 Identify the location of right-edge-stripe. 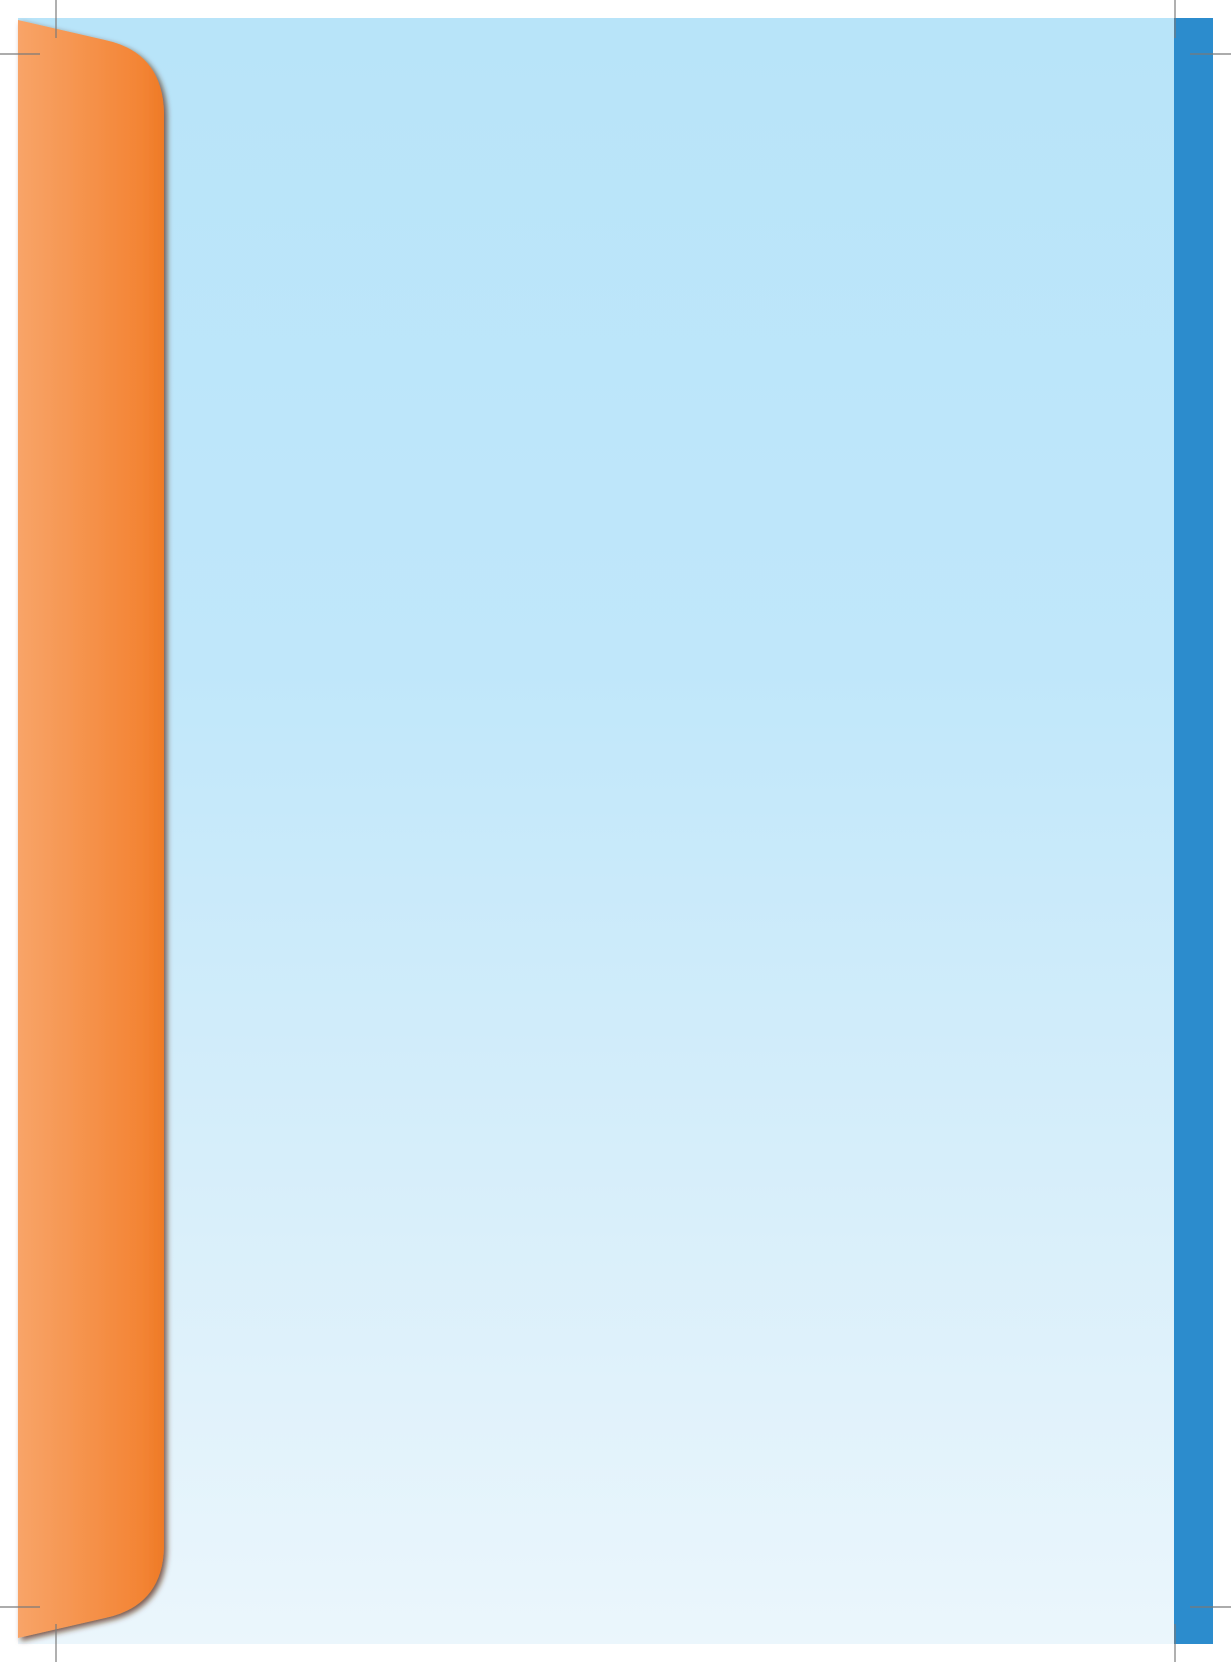
(1193, 831).